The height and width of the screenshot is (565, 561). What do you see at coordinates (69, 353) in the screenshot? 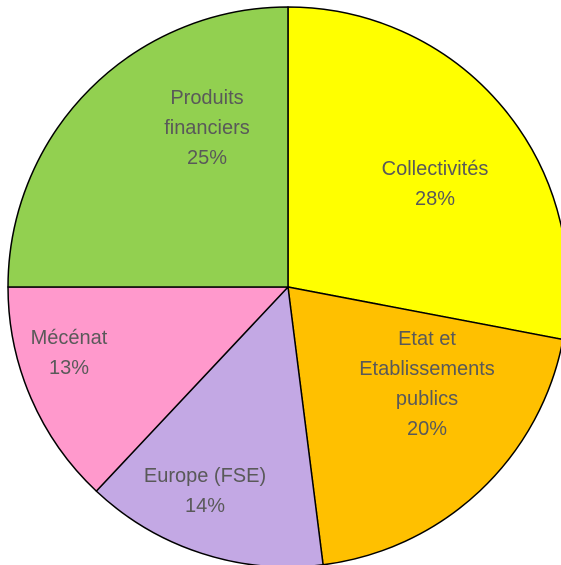
I see `slice-label-mecenat: Mécénat 13%` at bounding box center [69, 353].